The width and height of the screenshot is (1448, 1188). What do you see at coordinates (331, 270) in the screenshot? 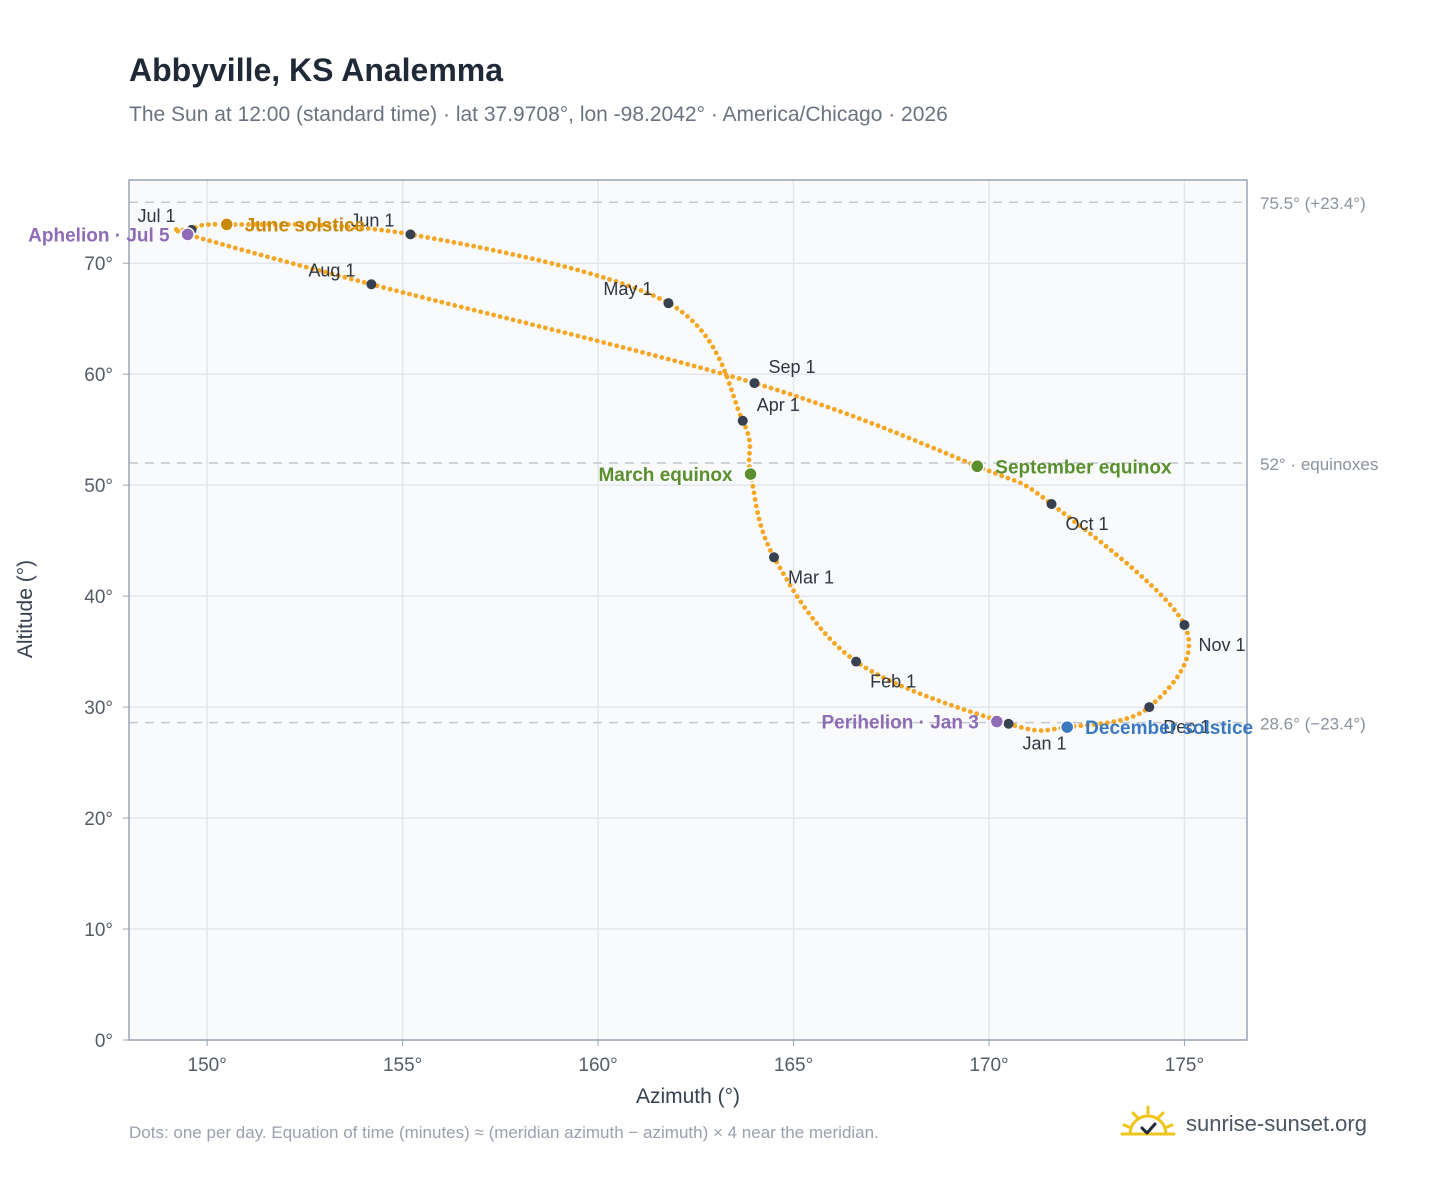
I see `month-label: Aug 1` at bounding box center [331, 270].